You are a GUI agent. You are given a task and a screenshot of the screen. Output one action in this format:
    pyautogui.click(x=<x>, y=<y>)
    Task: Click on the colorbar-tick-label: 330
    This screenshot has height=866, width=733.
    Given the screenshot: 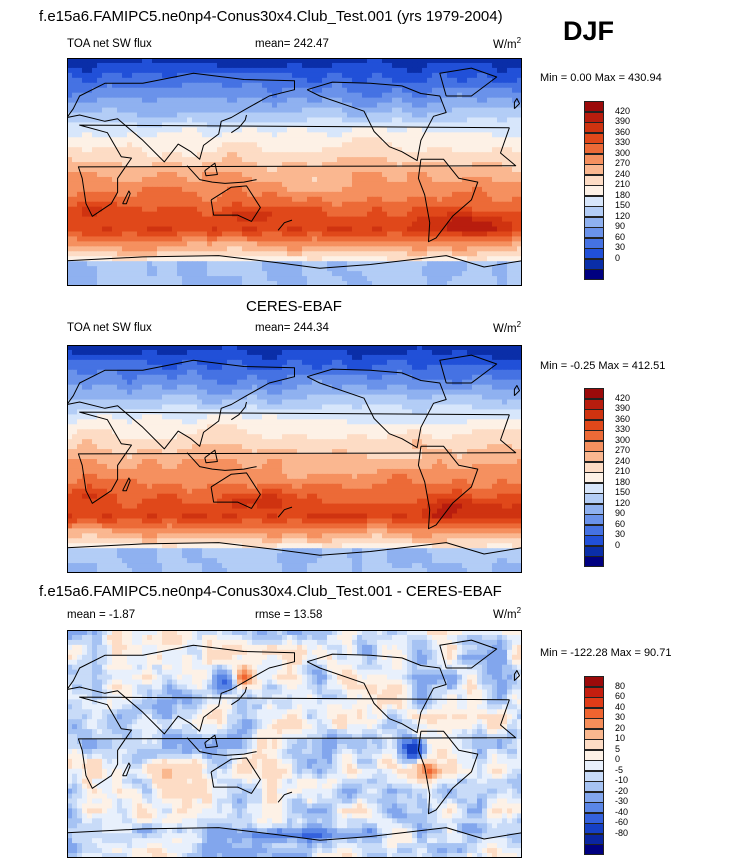 What is the action you would take?
    pyautogui.click(x=623, y=429)
    